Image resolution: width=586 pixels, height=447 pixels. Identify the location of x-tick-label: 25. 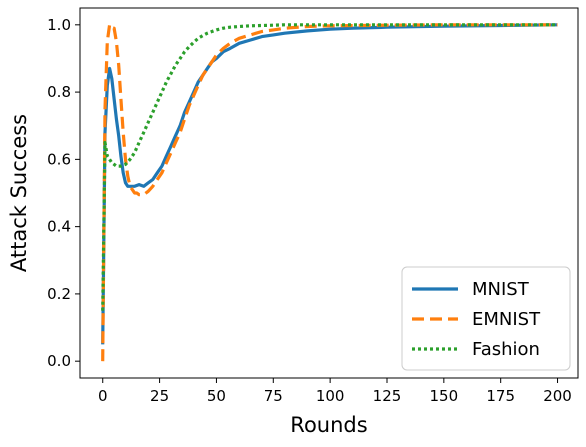
(159, 396).